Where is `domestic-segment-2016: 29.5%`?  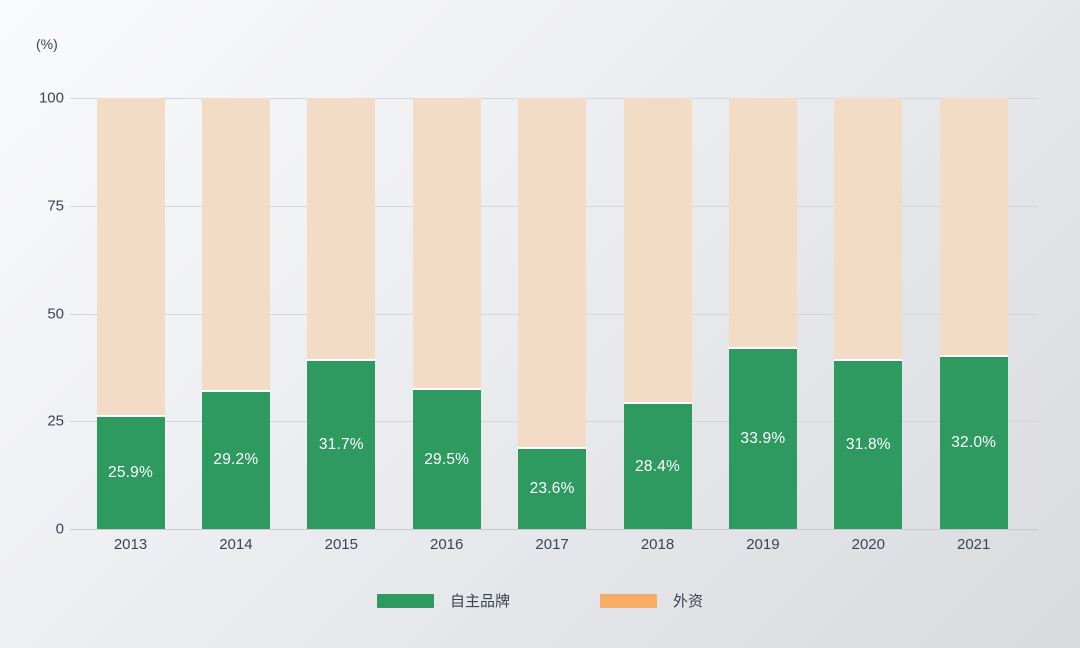 domestic-segment-2016: 29.5% is located at coordinates (446, 459).